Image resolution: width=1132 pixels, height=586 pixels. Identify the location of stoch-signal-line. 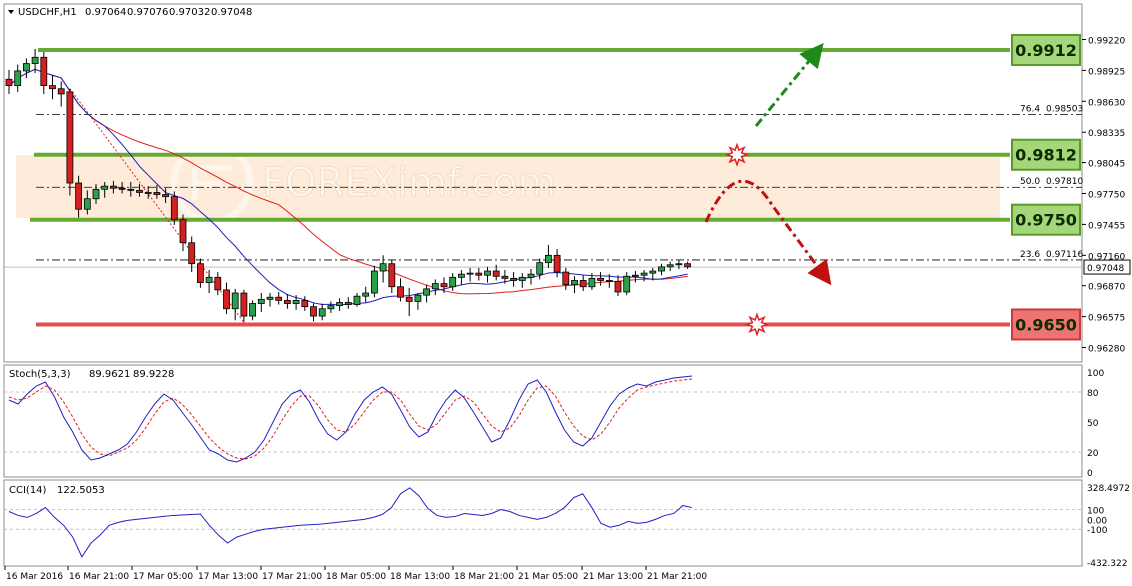
(350, 419).